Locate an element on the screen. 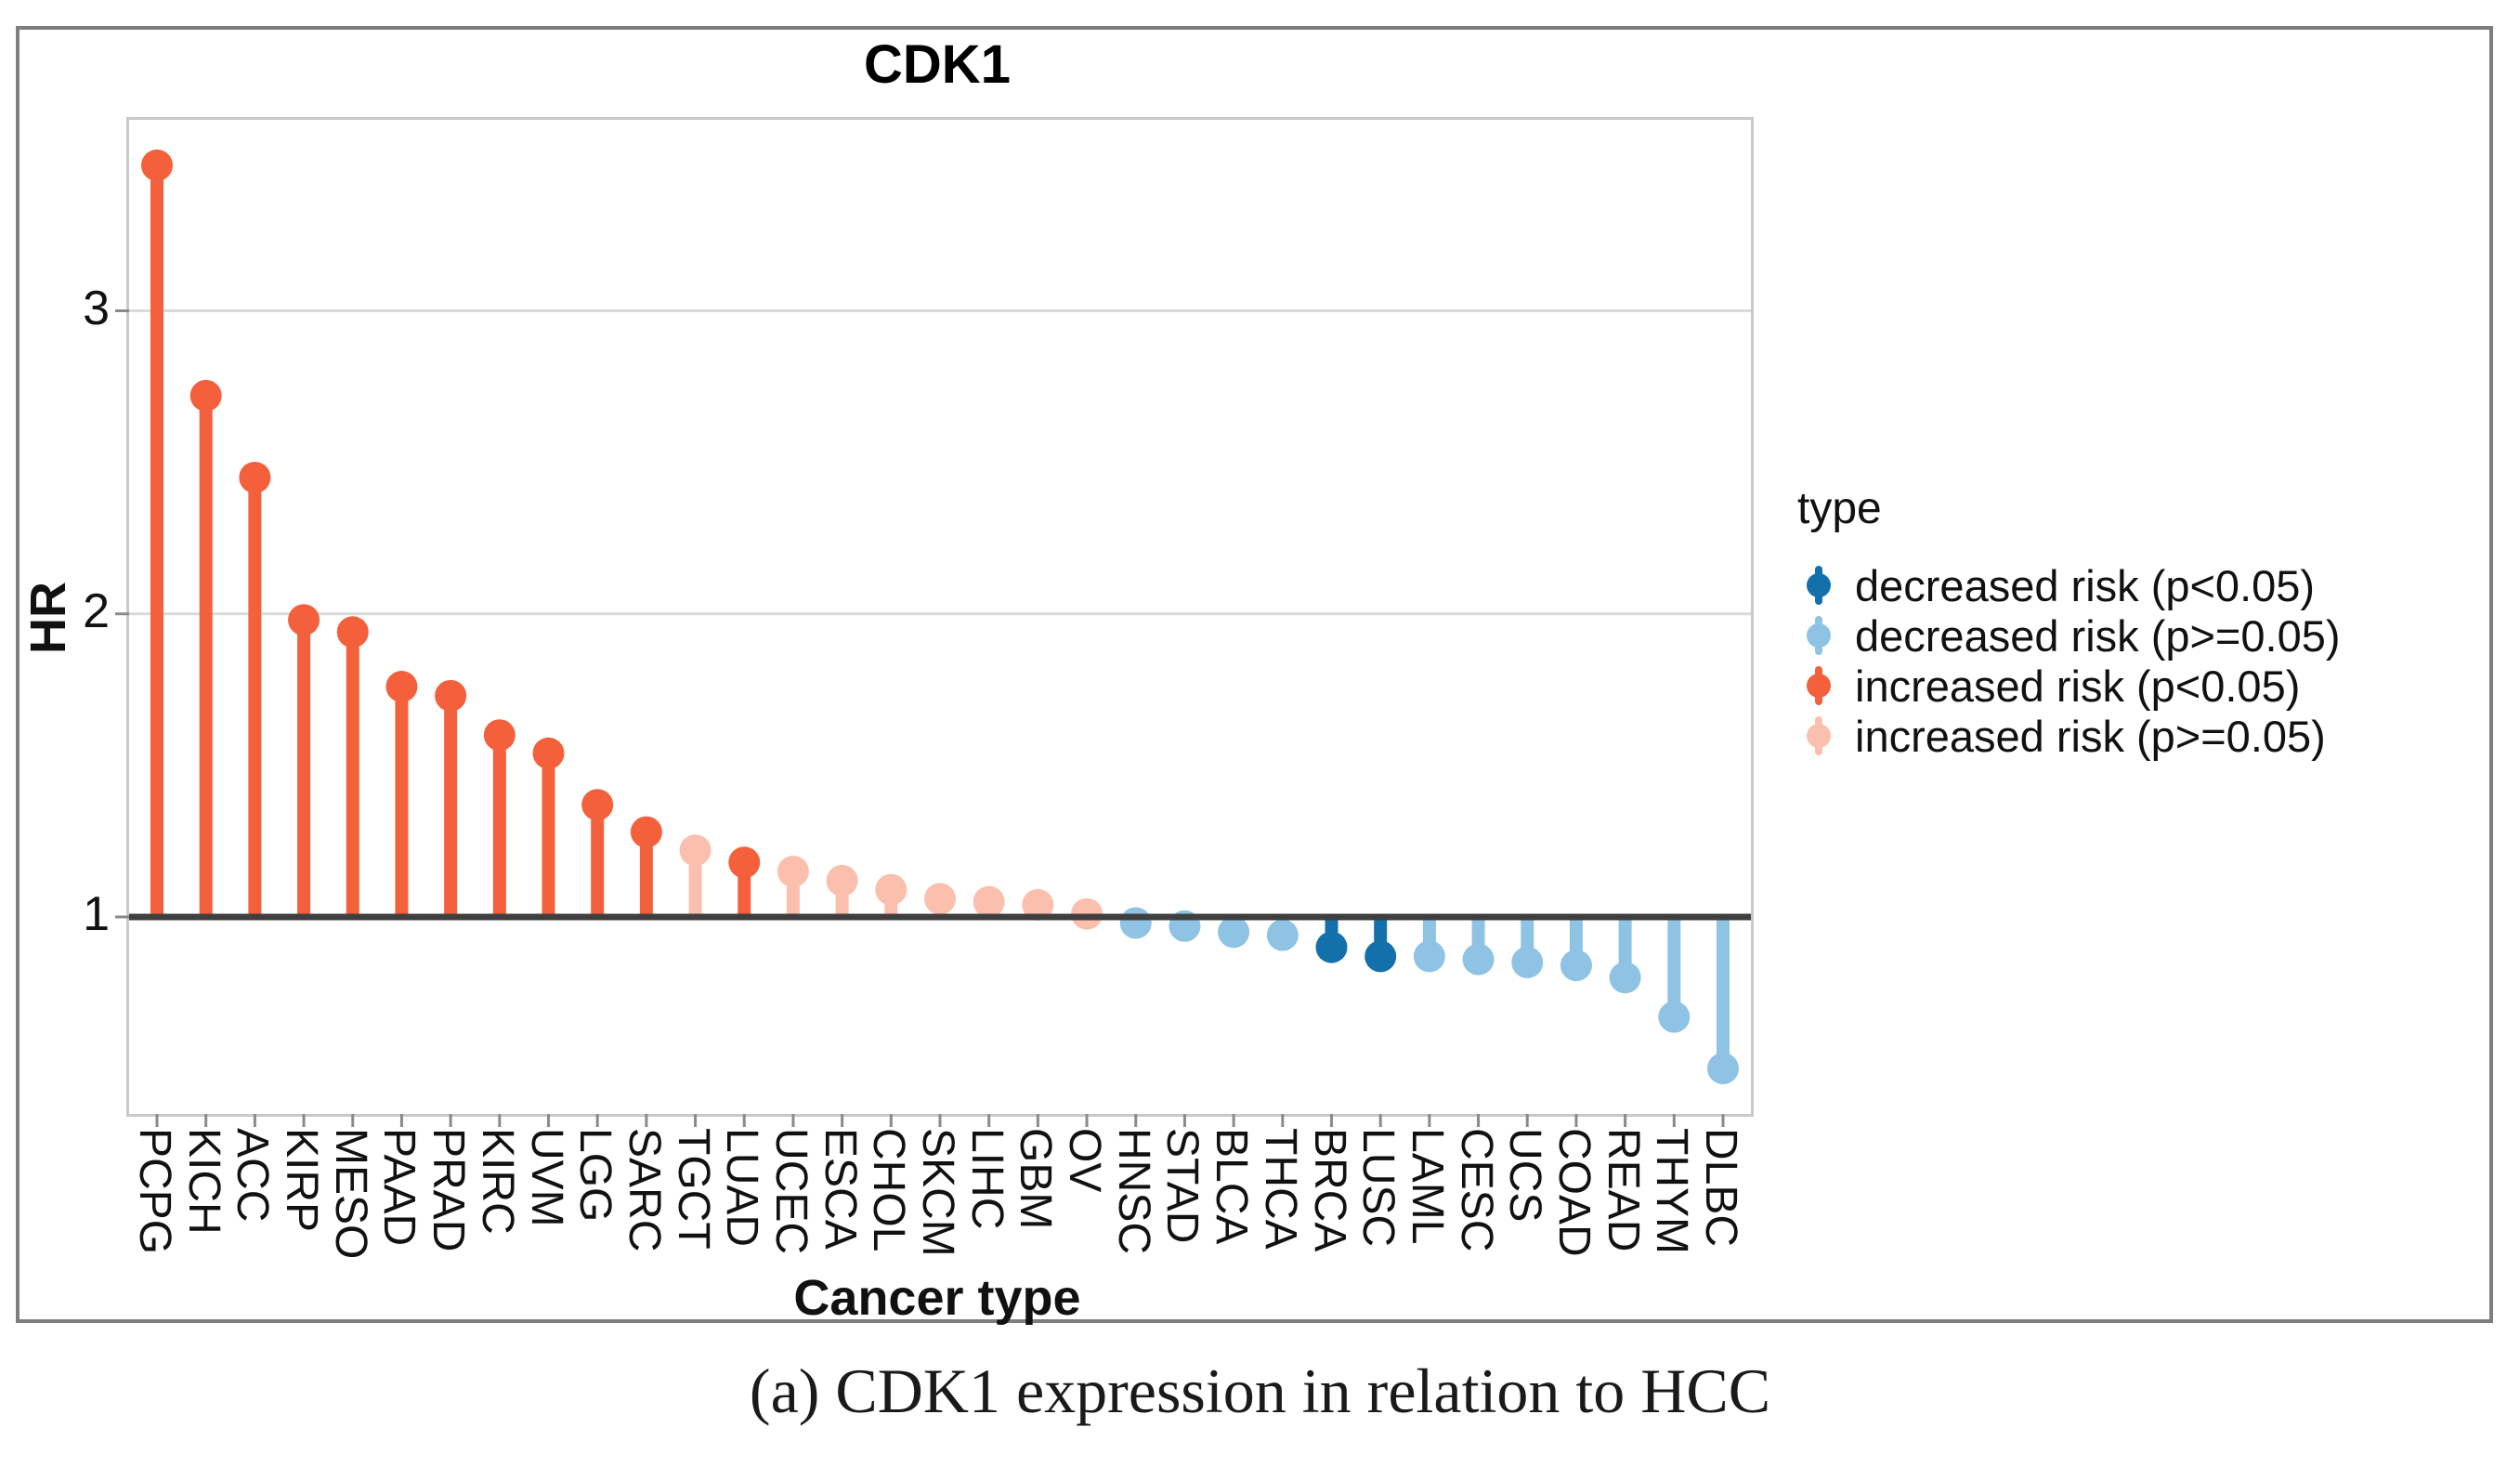 The image size is (2520, 1467). x-category-label: PRAD is located at coordinates (449, 1190).